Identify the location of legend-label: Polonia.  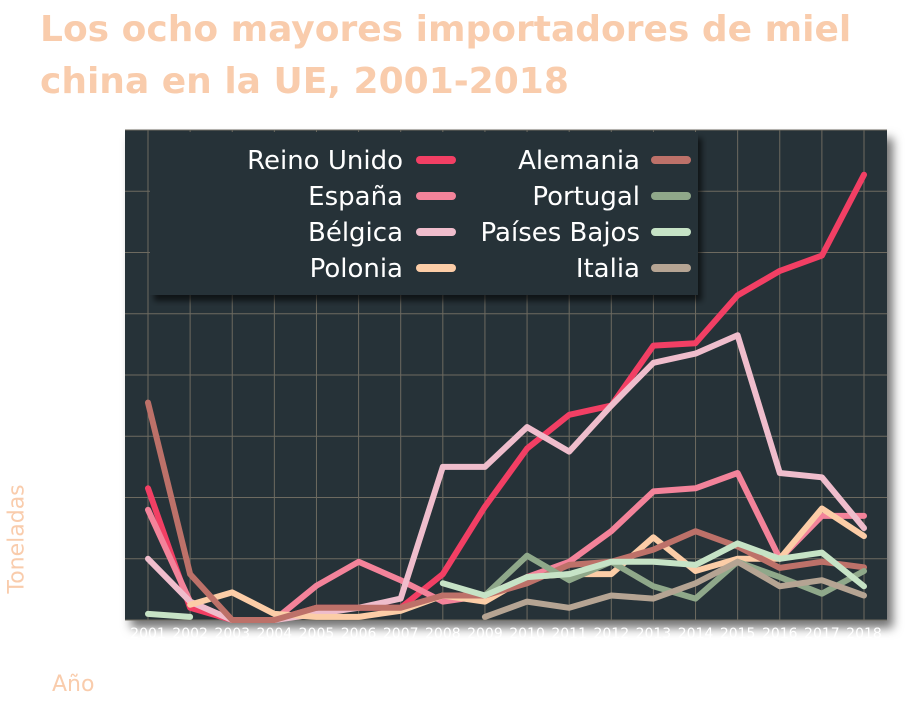
(356, 269).